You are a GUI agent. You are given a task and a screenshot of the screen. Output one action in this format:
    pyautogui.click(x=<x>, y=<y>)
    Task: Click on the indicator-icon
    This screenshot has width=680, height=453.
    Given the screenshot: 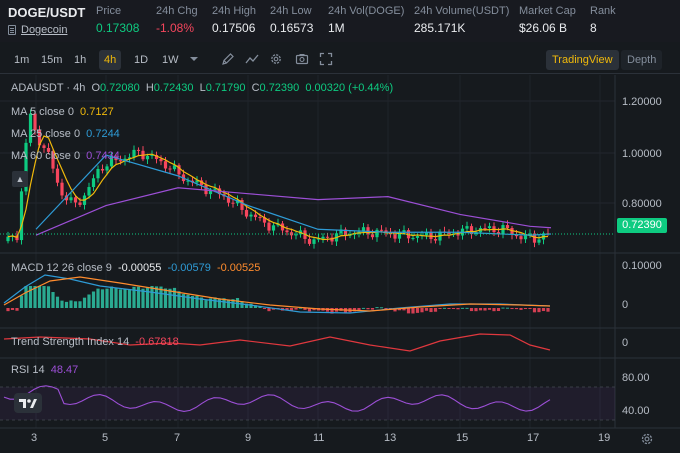 What is the action you would take?
    pyautogui.click(x=252, y=59)
    